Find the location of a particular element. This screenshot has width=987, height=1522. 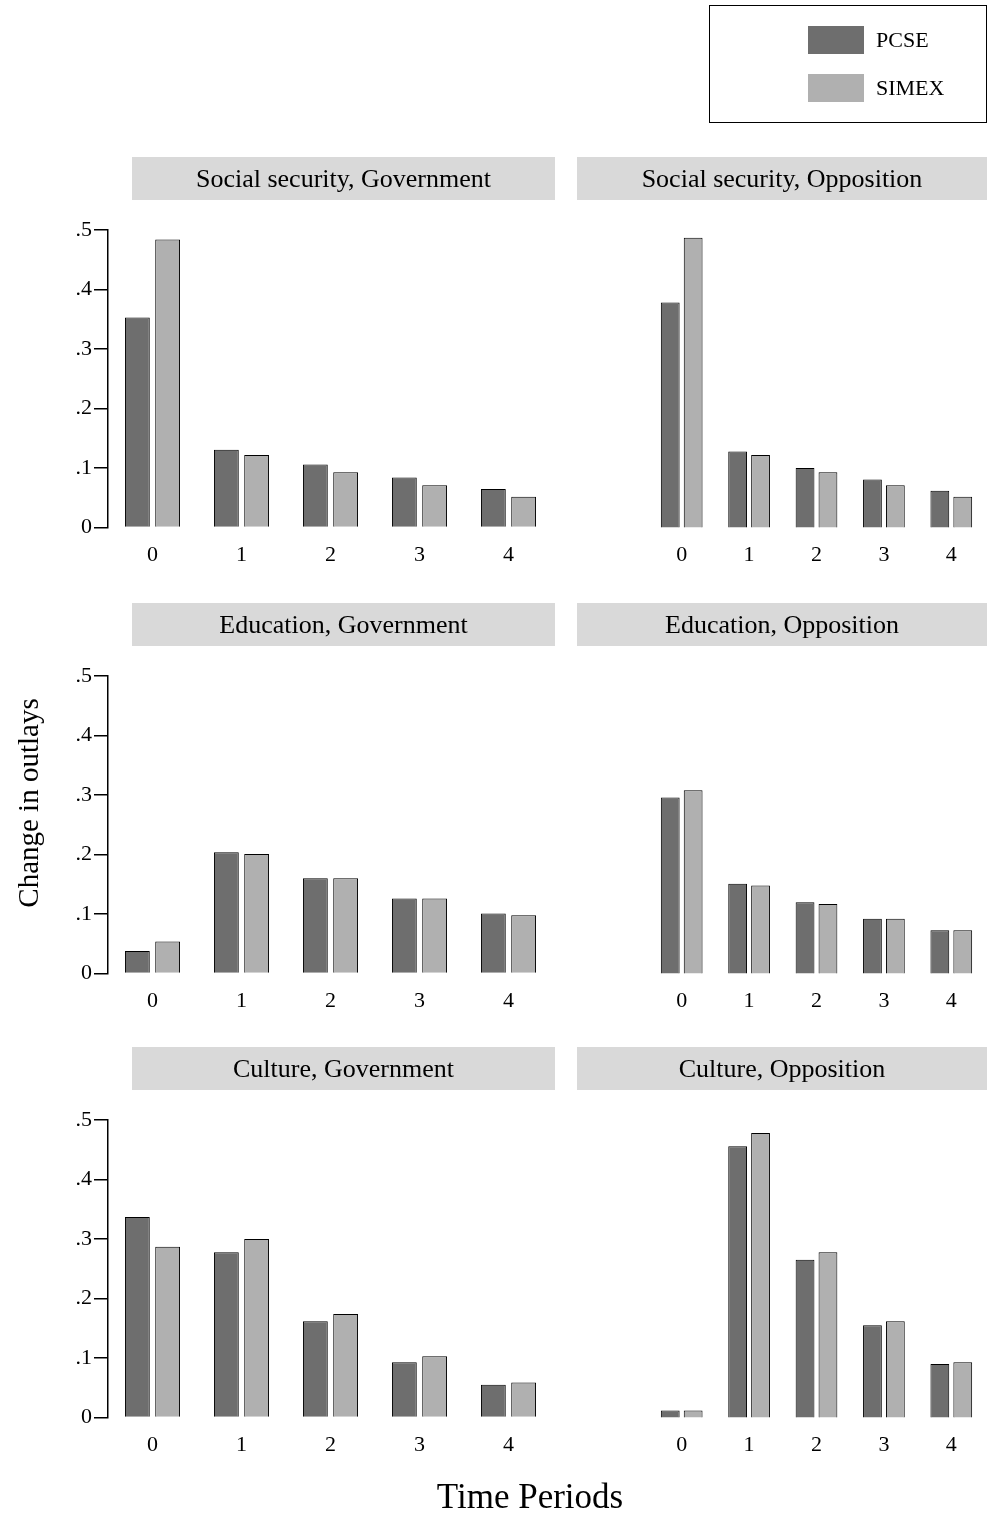

legend-label: PCSE is located at coordinates (902, 40).